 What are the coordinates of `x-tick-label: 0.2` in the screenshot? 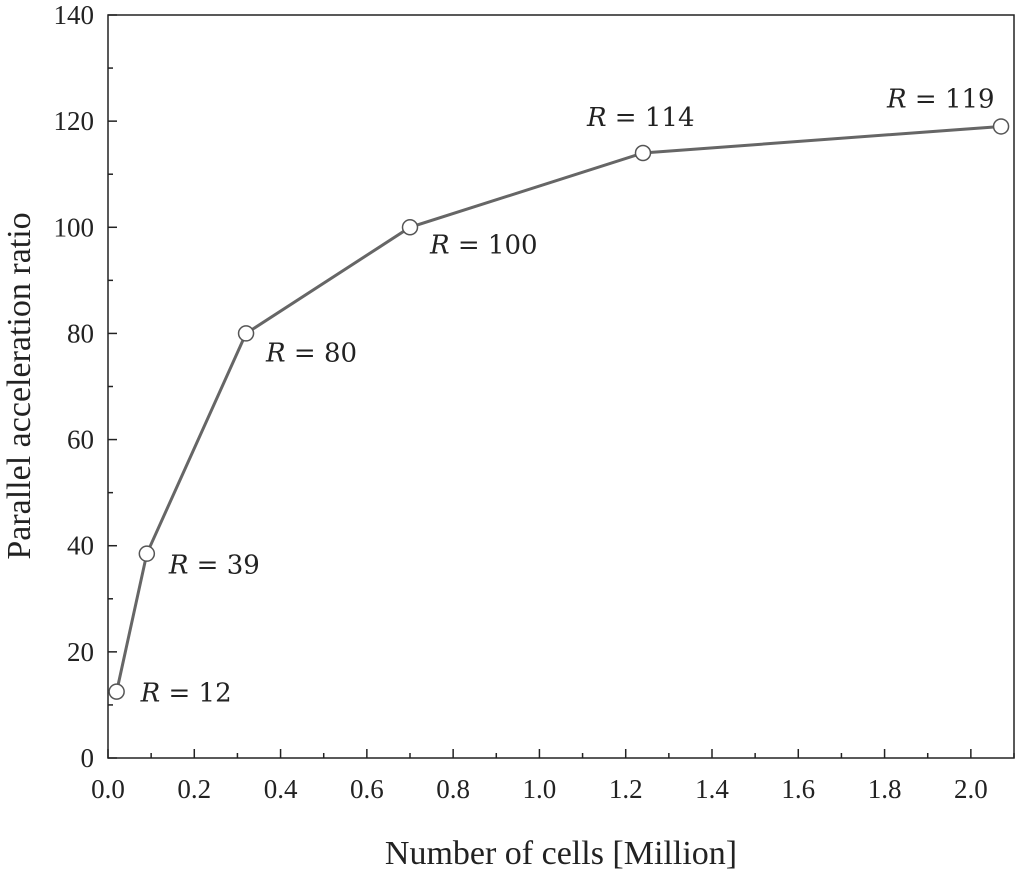 It's located at (194, 789).